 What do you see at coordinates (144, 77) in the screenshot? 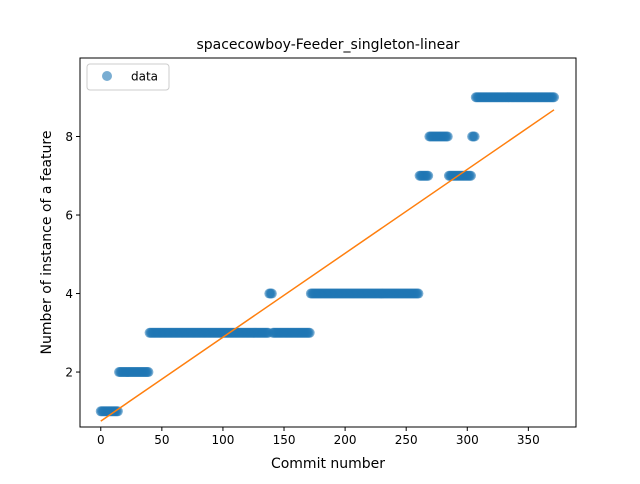
I see `legend-label: data` at bounding box center [144, 77].